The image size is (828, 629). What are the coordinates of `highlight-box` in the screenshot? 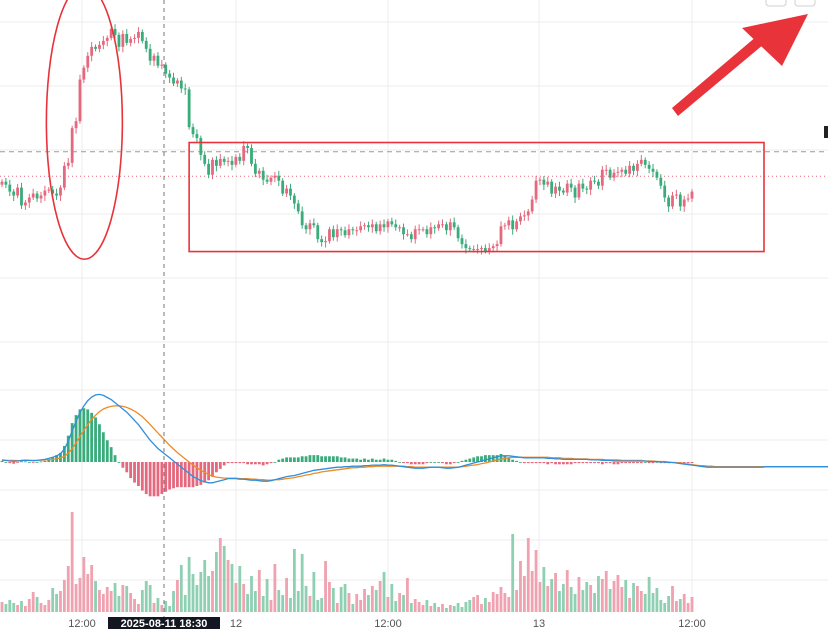 It's located at (476, 197).